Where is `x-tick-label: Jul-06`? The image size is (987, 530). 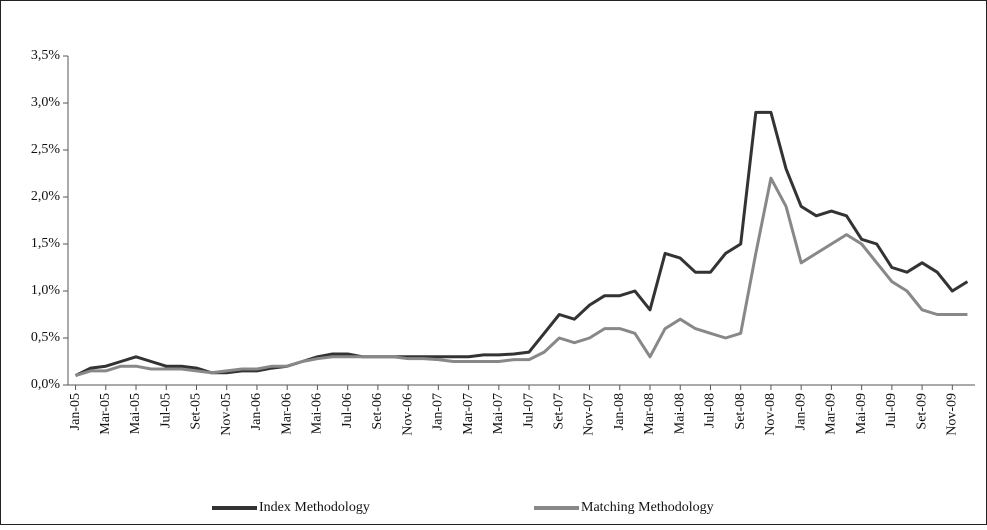 x-tick-label: Jul-06 is located at coordinates (347, 410).